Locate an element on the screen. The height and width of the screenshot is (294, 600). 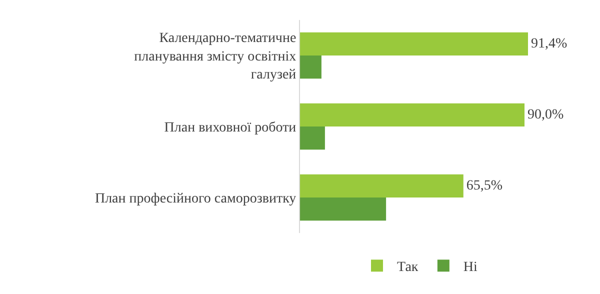
y-tick-label: План професійного саморозвитку is located at coordinates (195, 198).